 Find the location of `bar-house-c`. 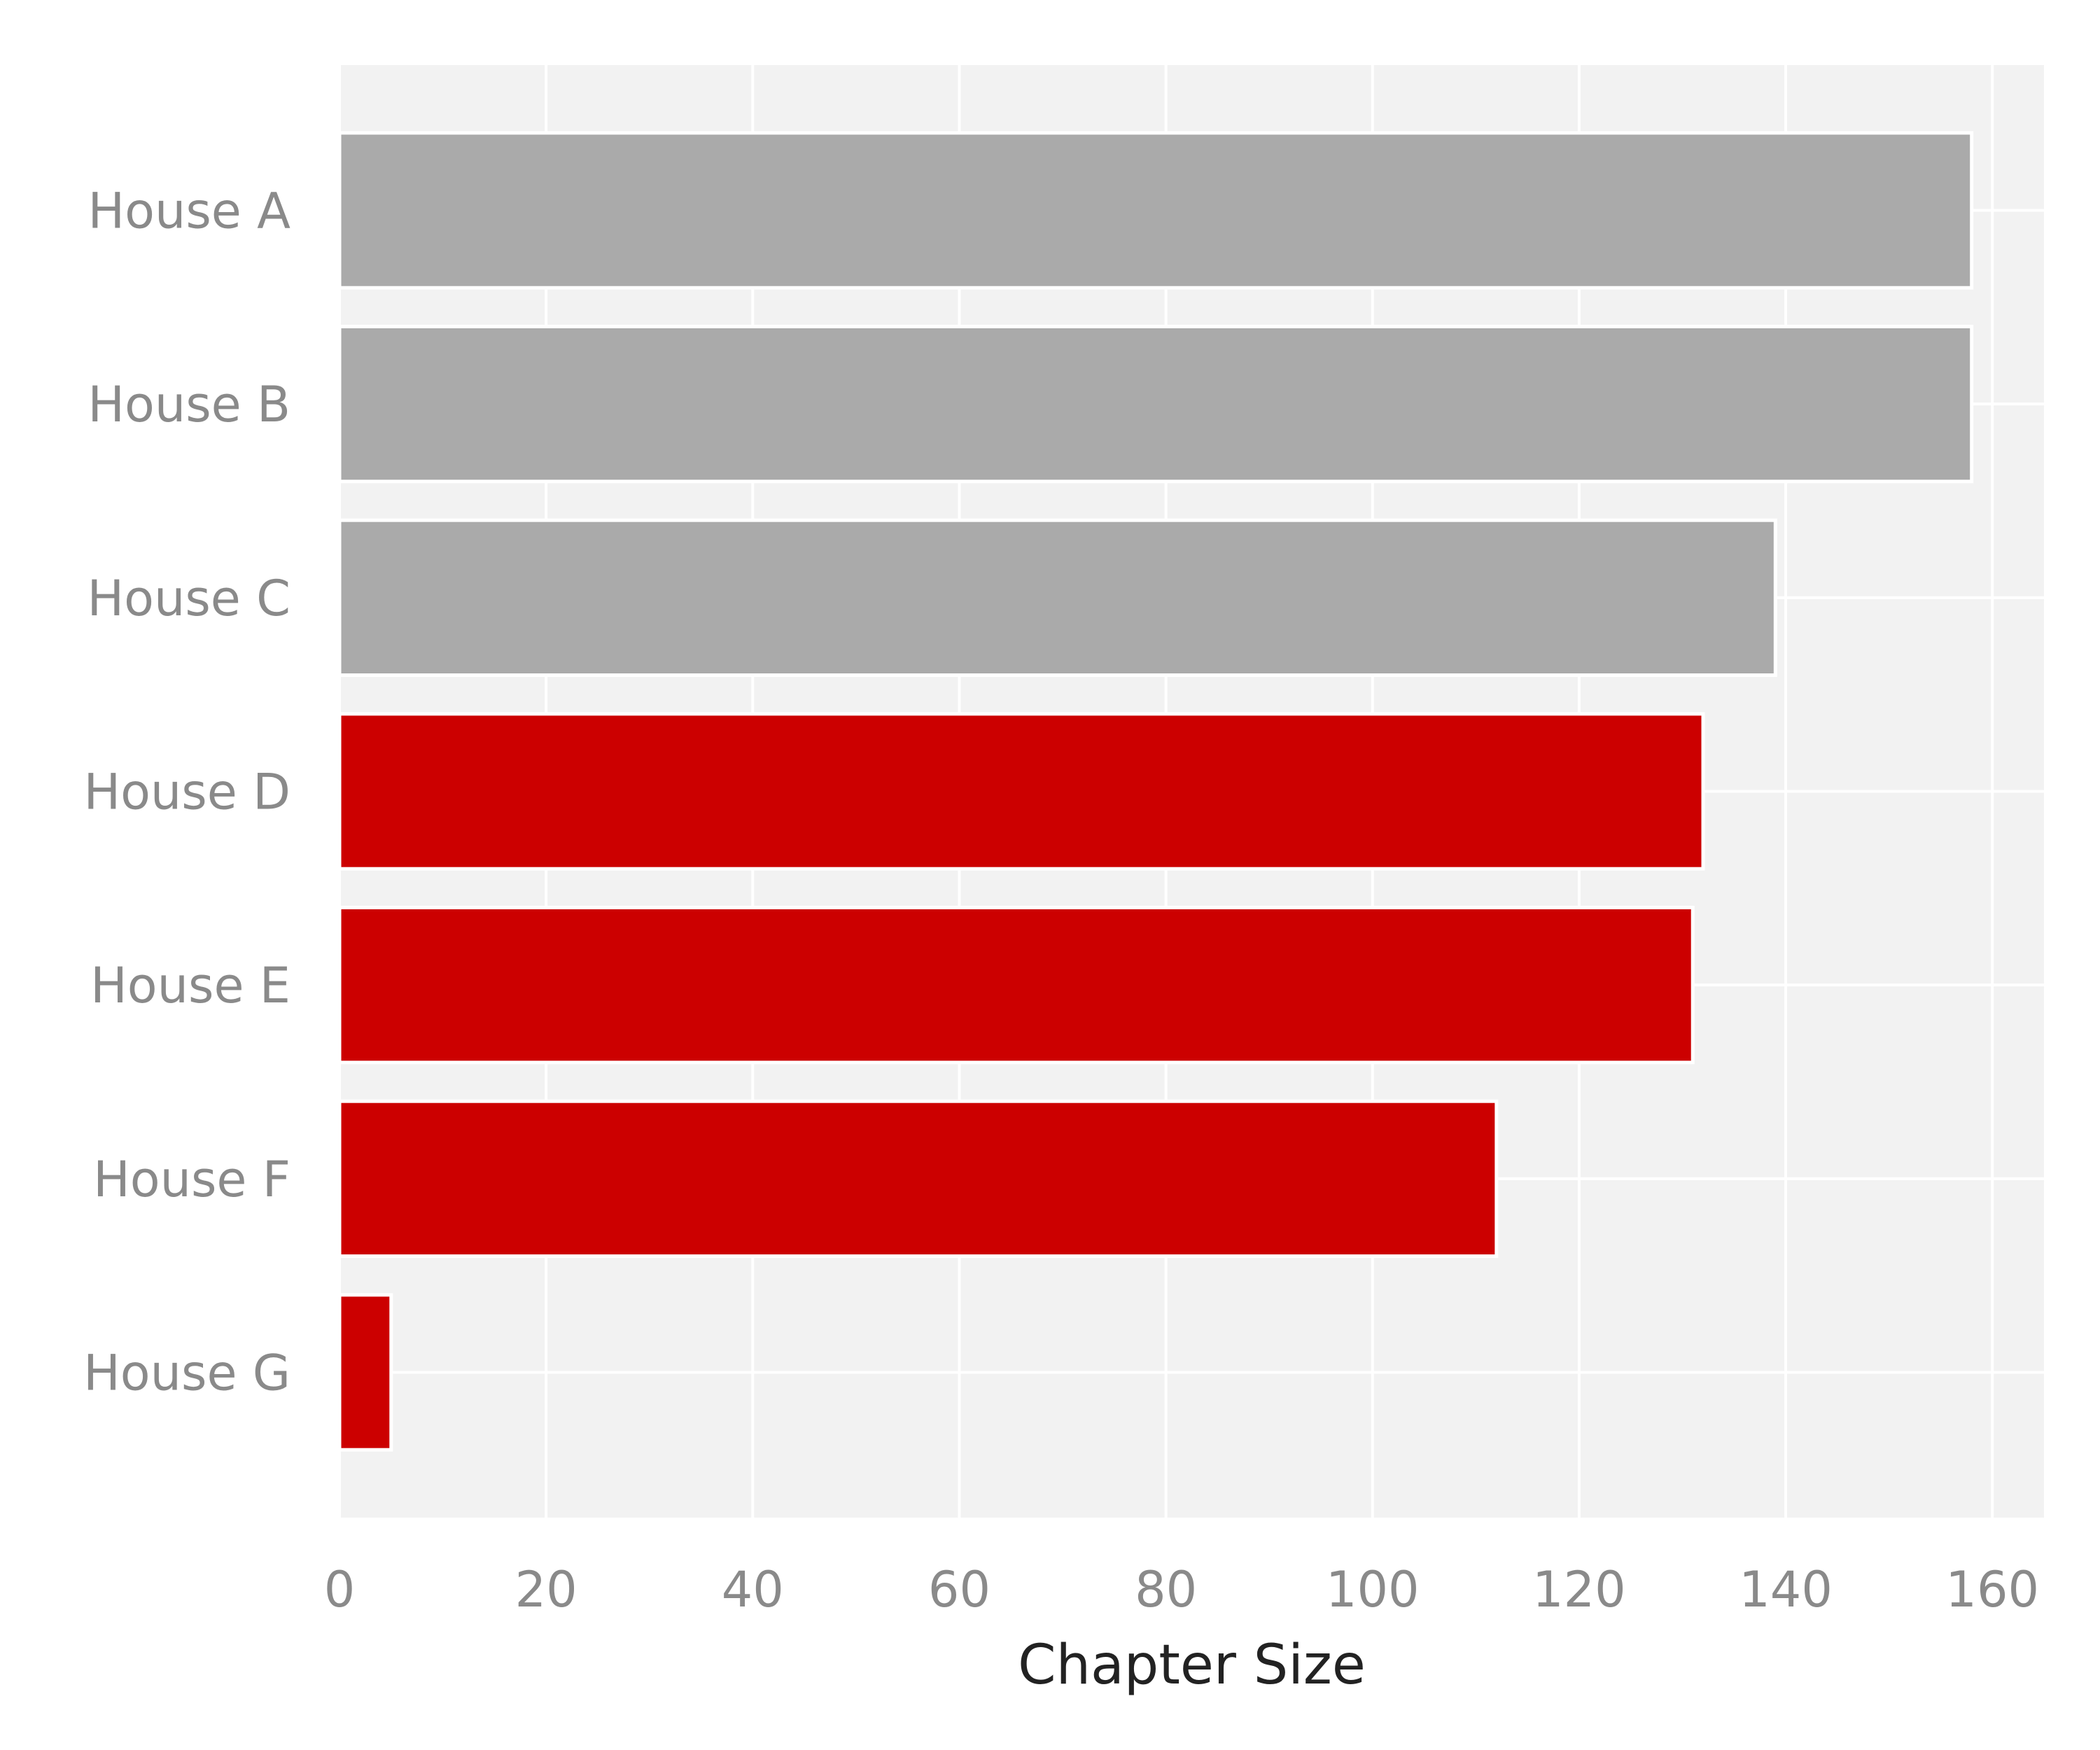

bar-house-c is located at coordinates (1057, 598).